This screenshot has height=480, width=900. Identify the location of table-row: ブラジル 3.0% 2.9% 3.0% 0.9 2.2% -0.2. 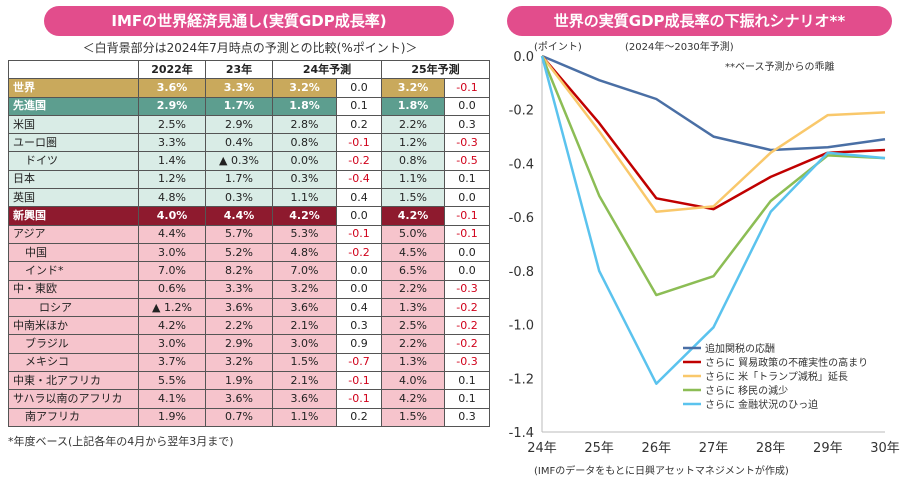
(249, 344).